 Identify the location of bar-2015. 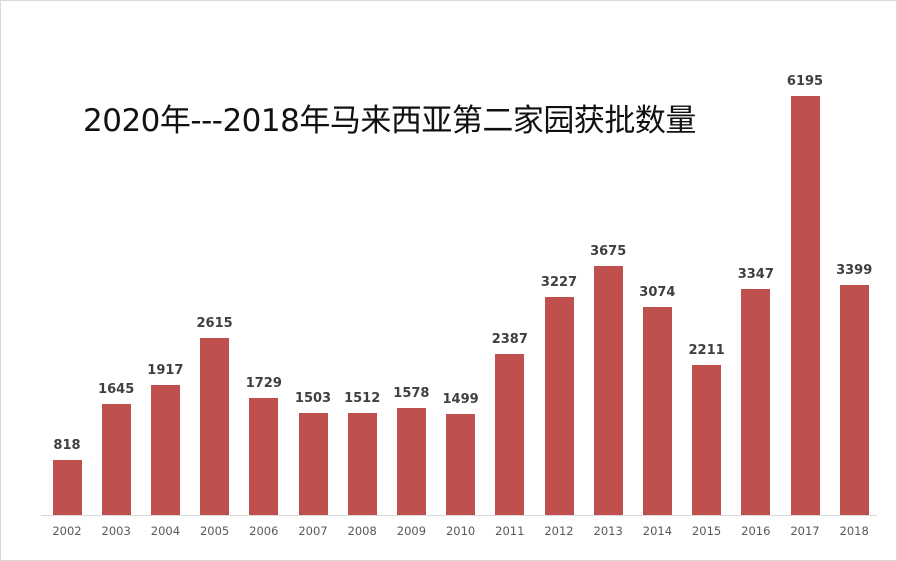
(707, 440).